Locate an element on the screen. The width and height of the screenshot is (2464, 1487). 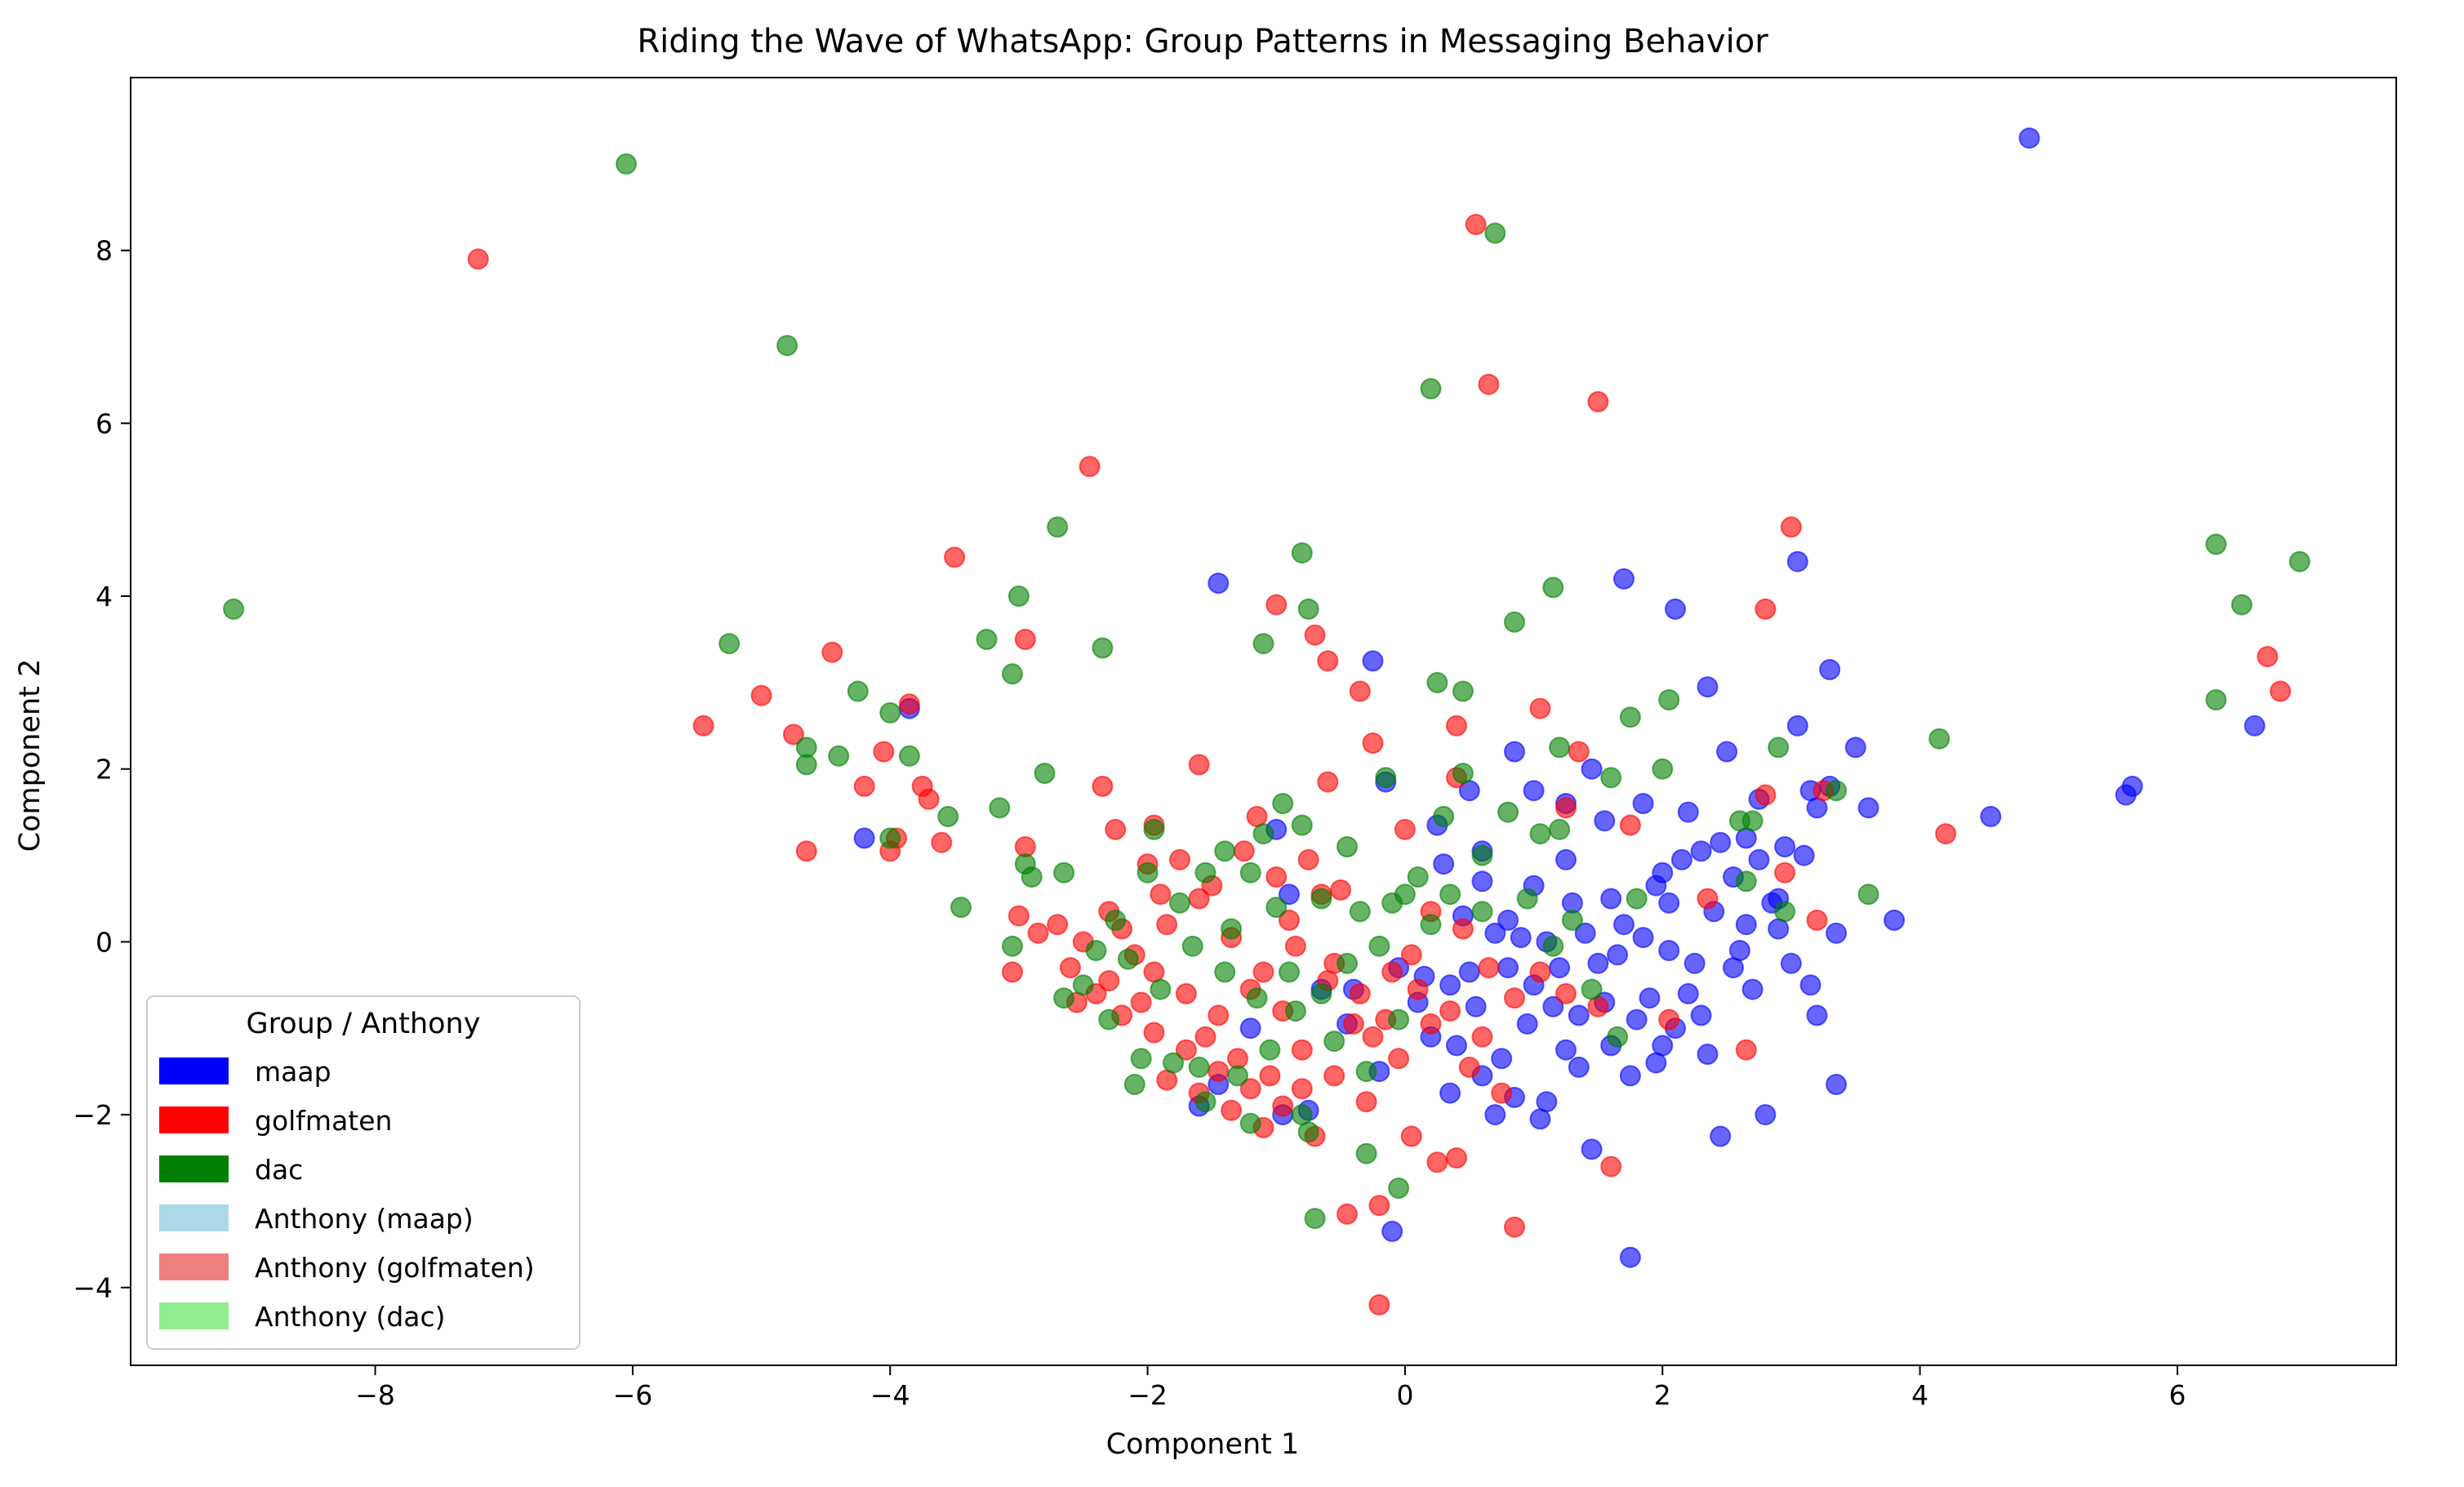
legend-label: Anthony (golfmaten) is located at coordinates (395, 1268).